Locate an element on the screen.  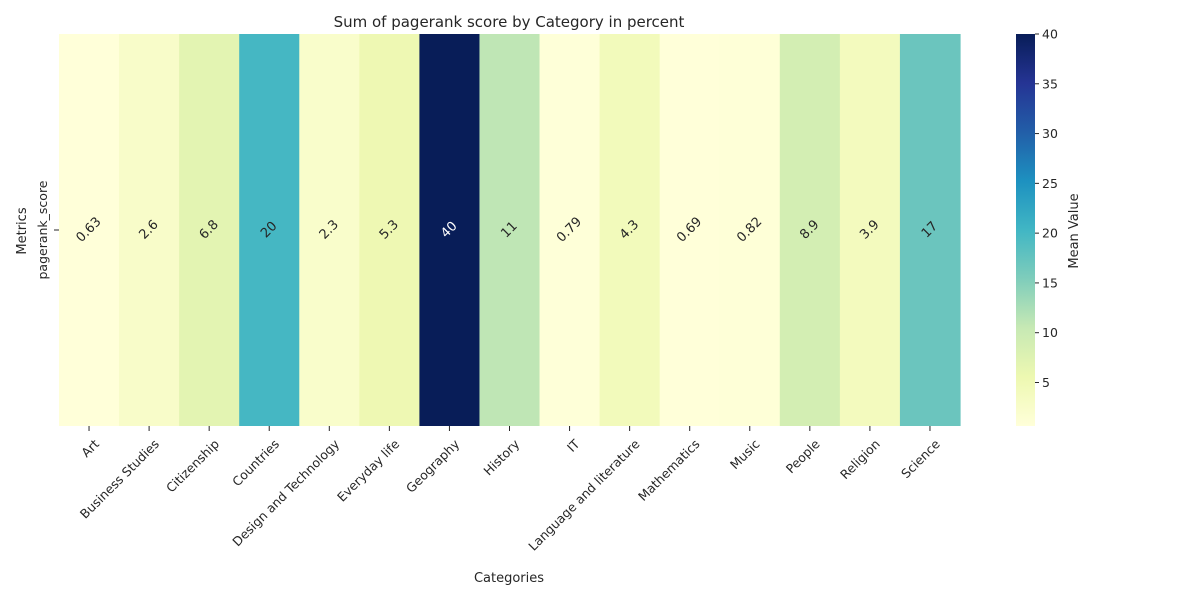
x-tick-label: IT is located at coordinates (573, 445).